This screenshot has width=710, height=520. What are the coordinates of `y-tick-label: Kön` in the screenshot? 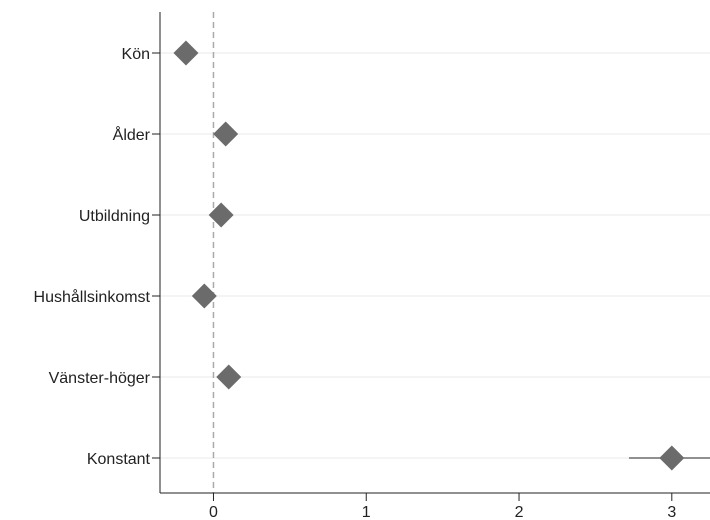 It's located at (136, 54).